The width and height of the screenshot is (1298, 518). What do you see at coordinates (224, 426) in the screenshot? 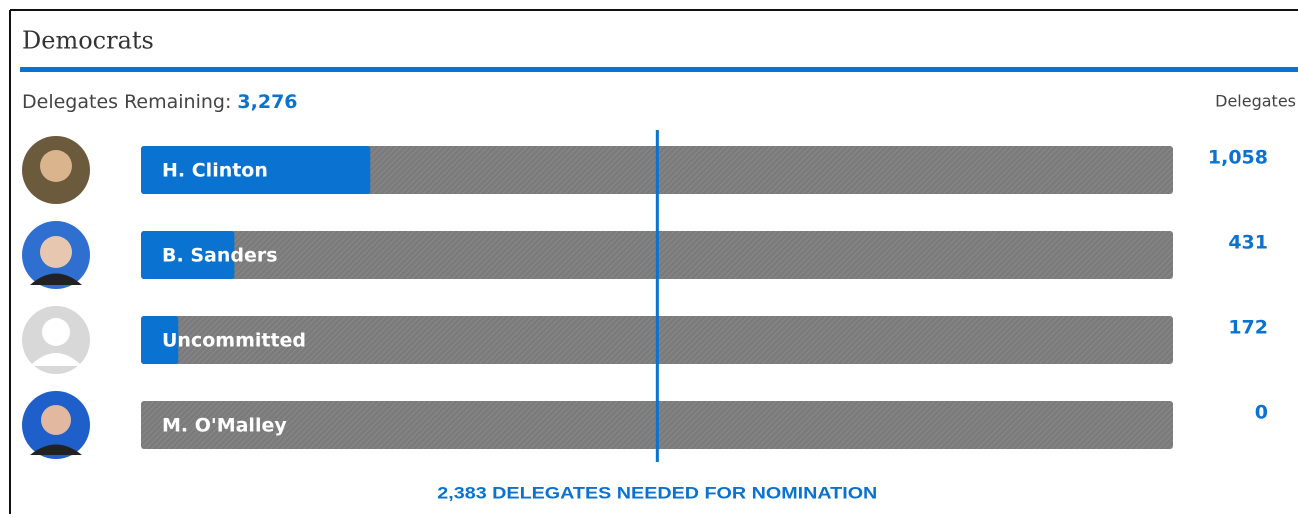
I see `candidate-name: M. O'Malley` at bounding box center [224, 426].